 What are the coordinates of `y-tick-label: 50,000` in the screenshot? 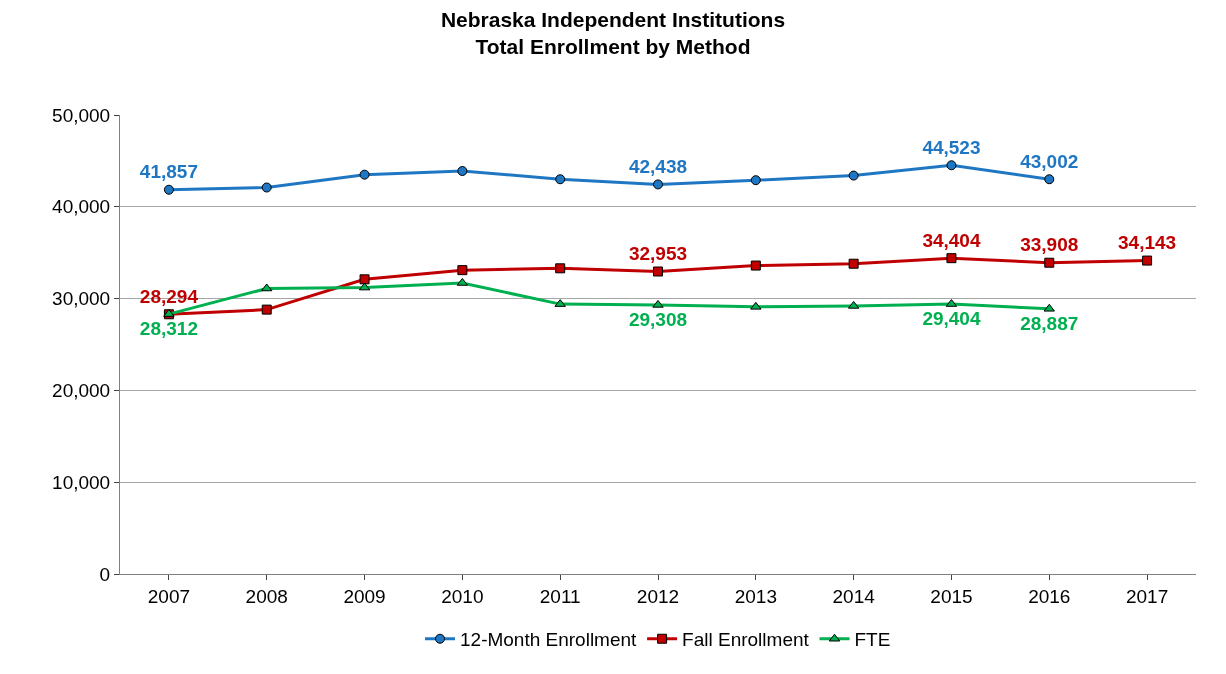 It's located at (81, 115).